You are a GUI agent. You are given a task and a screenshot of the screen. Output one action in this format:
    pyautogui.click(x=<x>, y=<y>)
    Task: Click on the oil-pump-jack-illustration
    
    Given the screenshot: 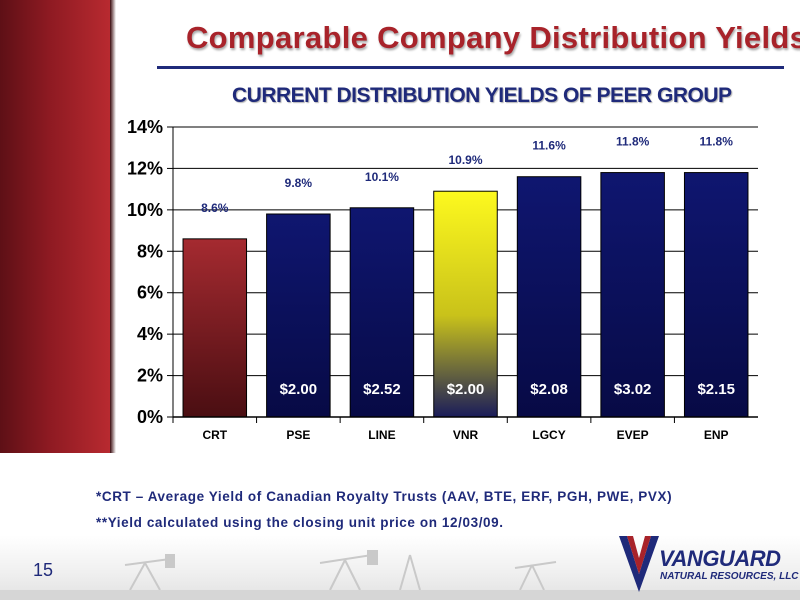 What is the action you would take?
    pyautogui.click(x=400, y=575)
    